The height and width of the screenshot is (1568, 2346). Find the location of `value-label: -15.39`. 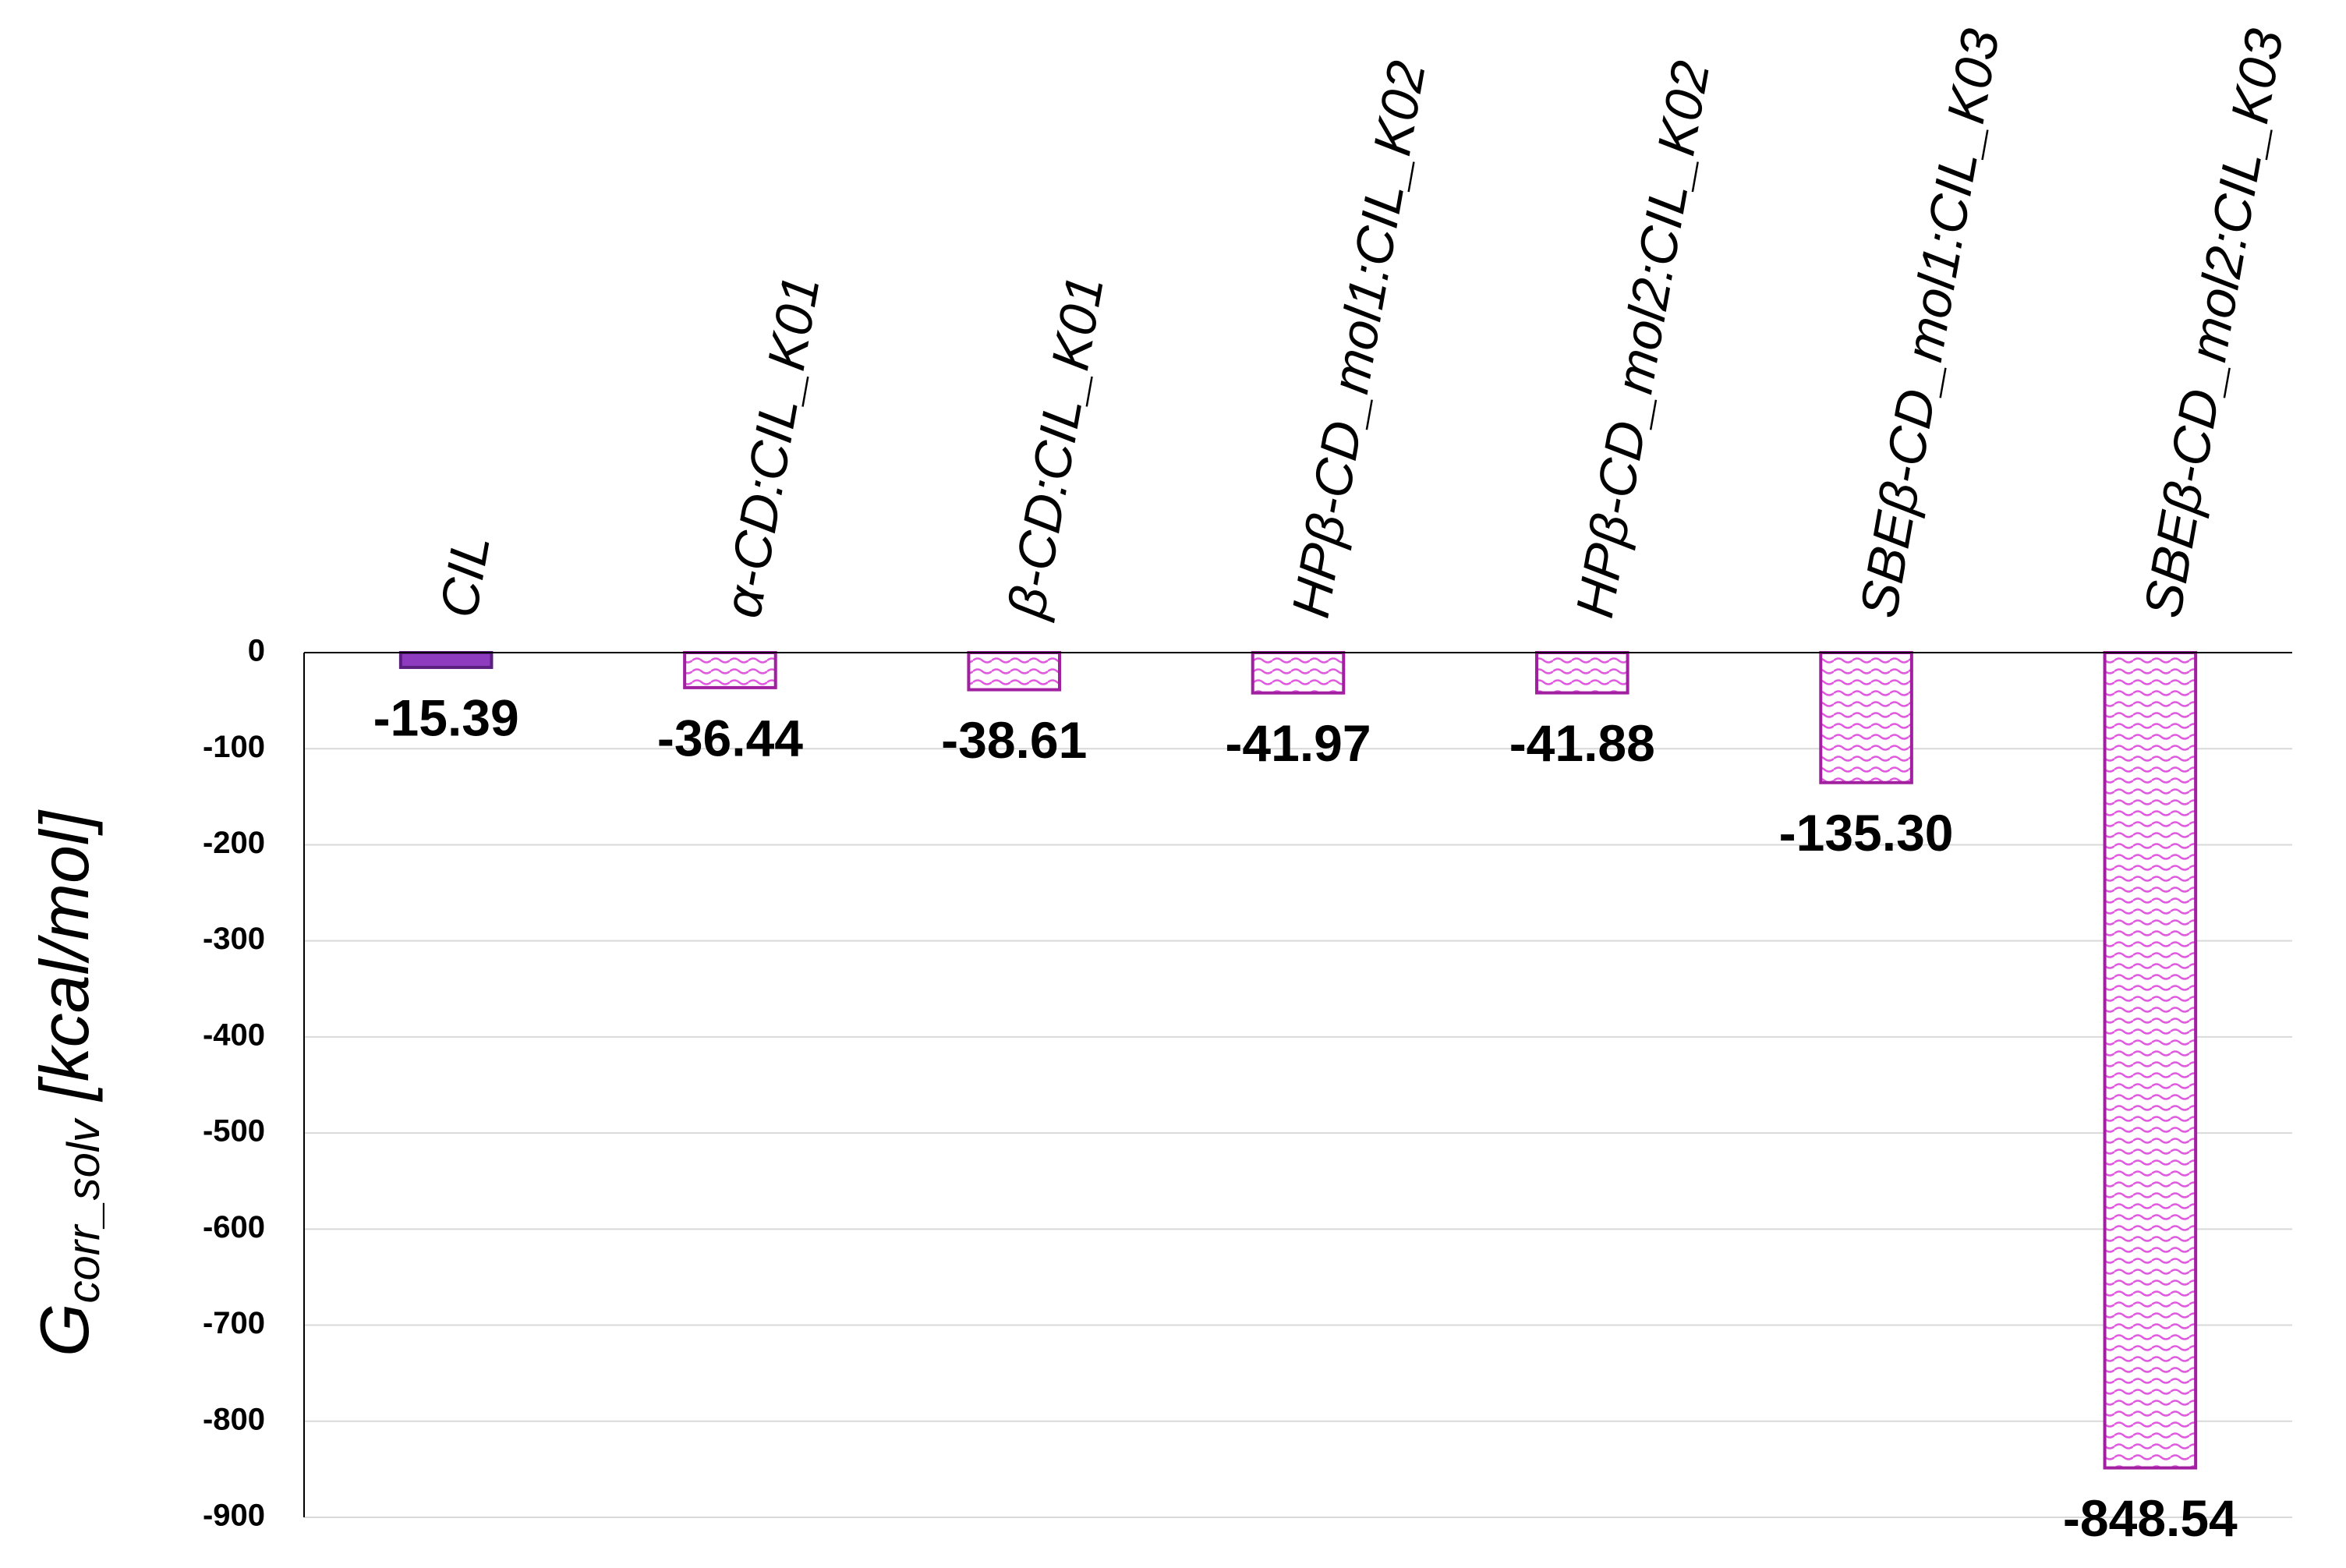

value-label: -15.39 is located at coordinates (446, 717).